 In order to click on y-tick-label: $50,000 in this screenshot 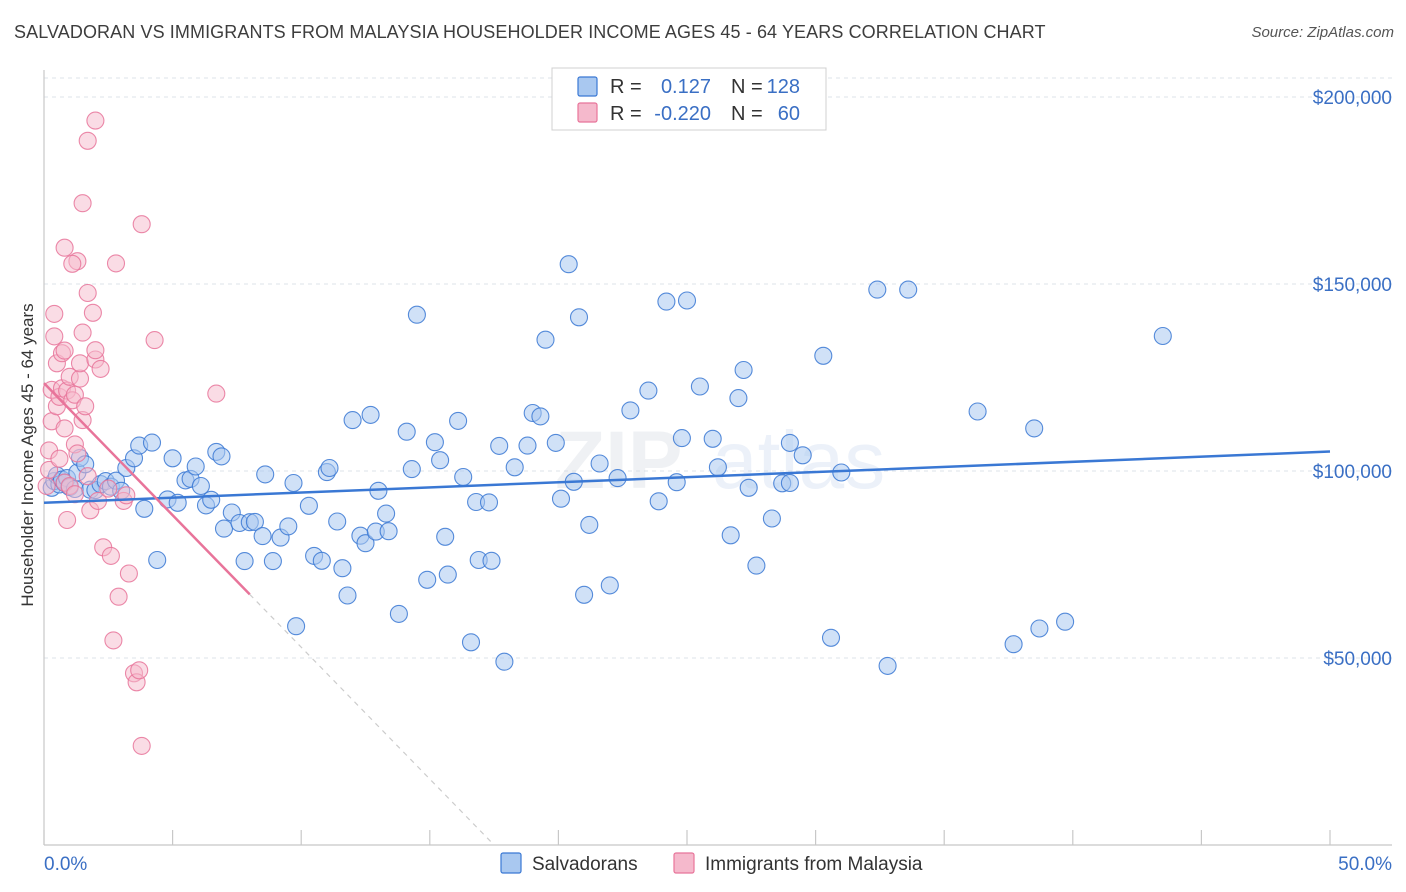, I will do `click(1357, 659)`.